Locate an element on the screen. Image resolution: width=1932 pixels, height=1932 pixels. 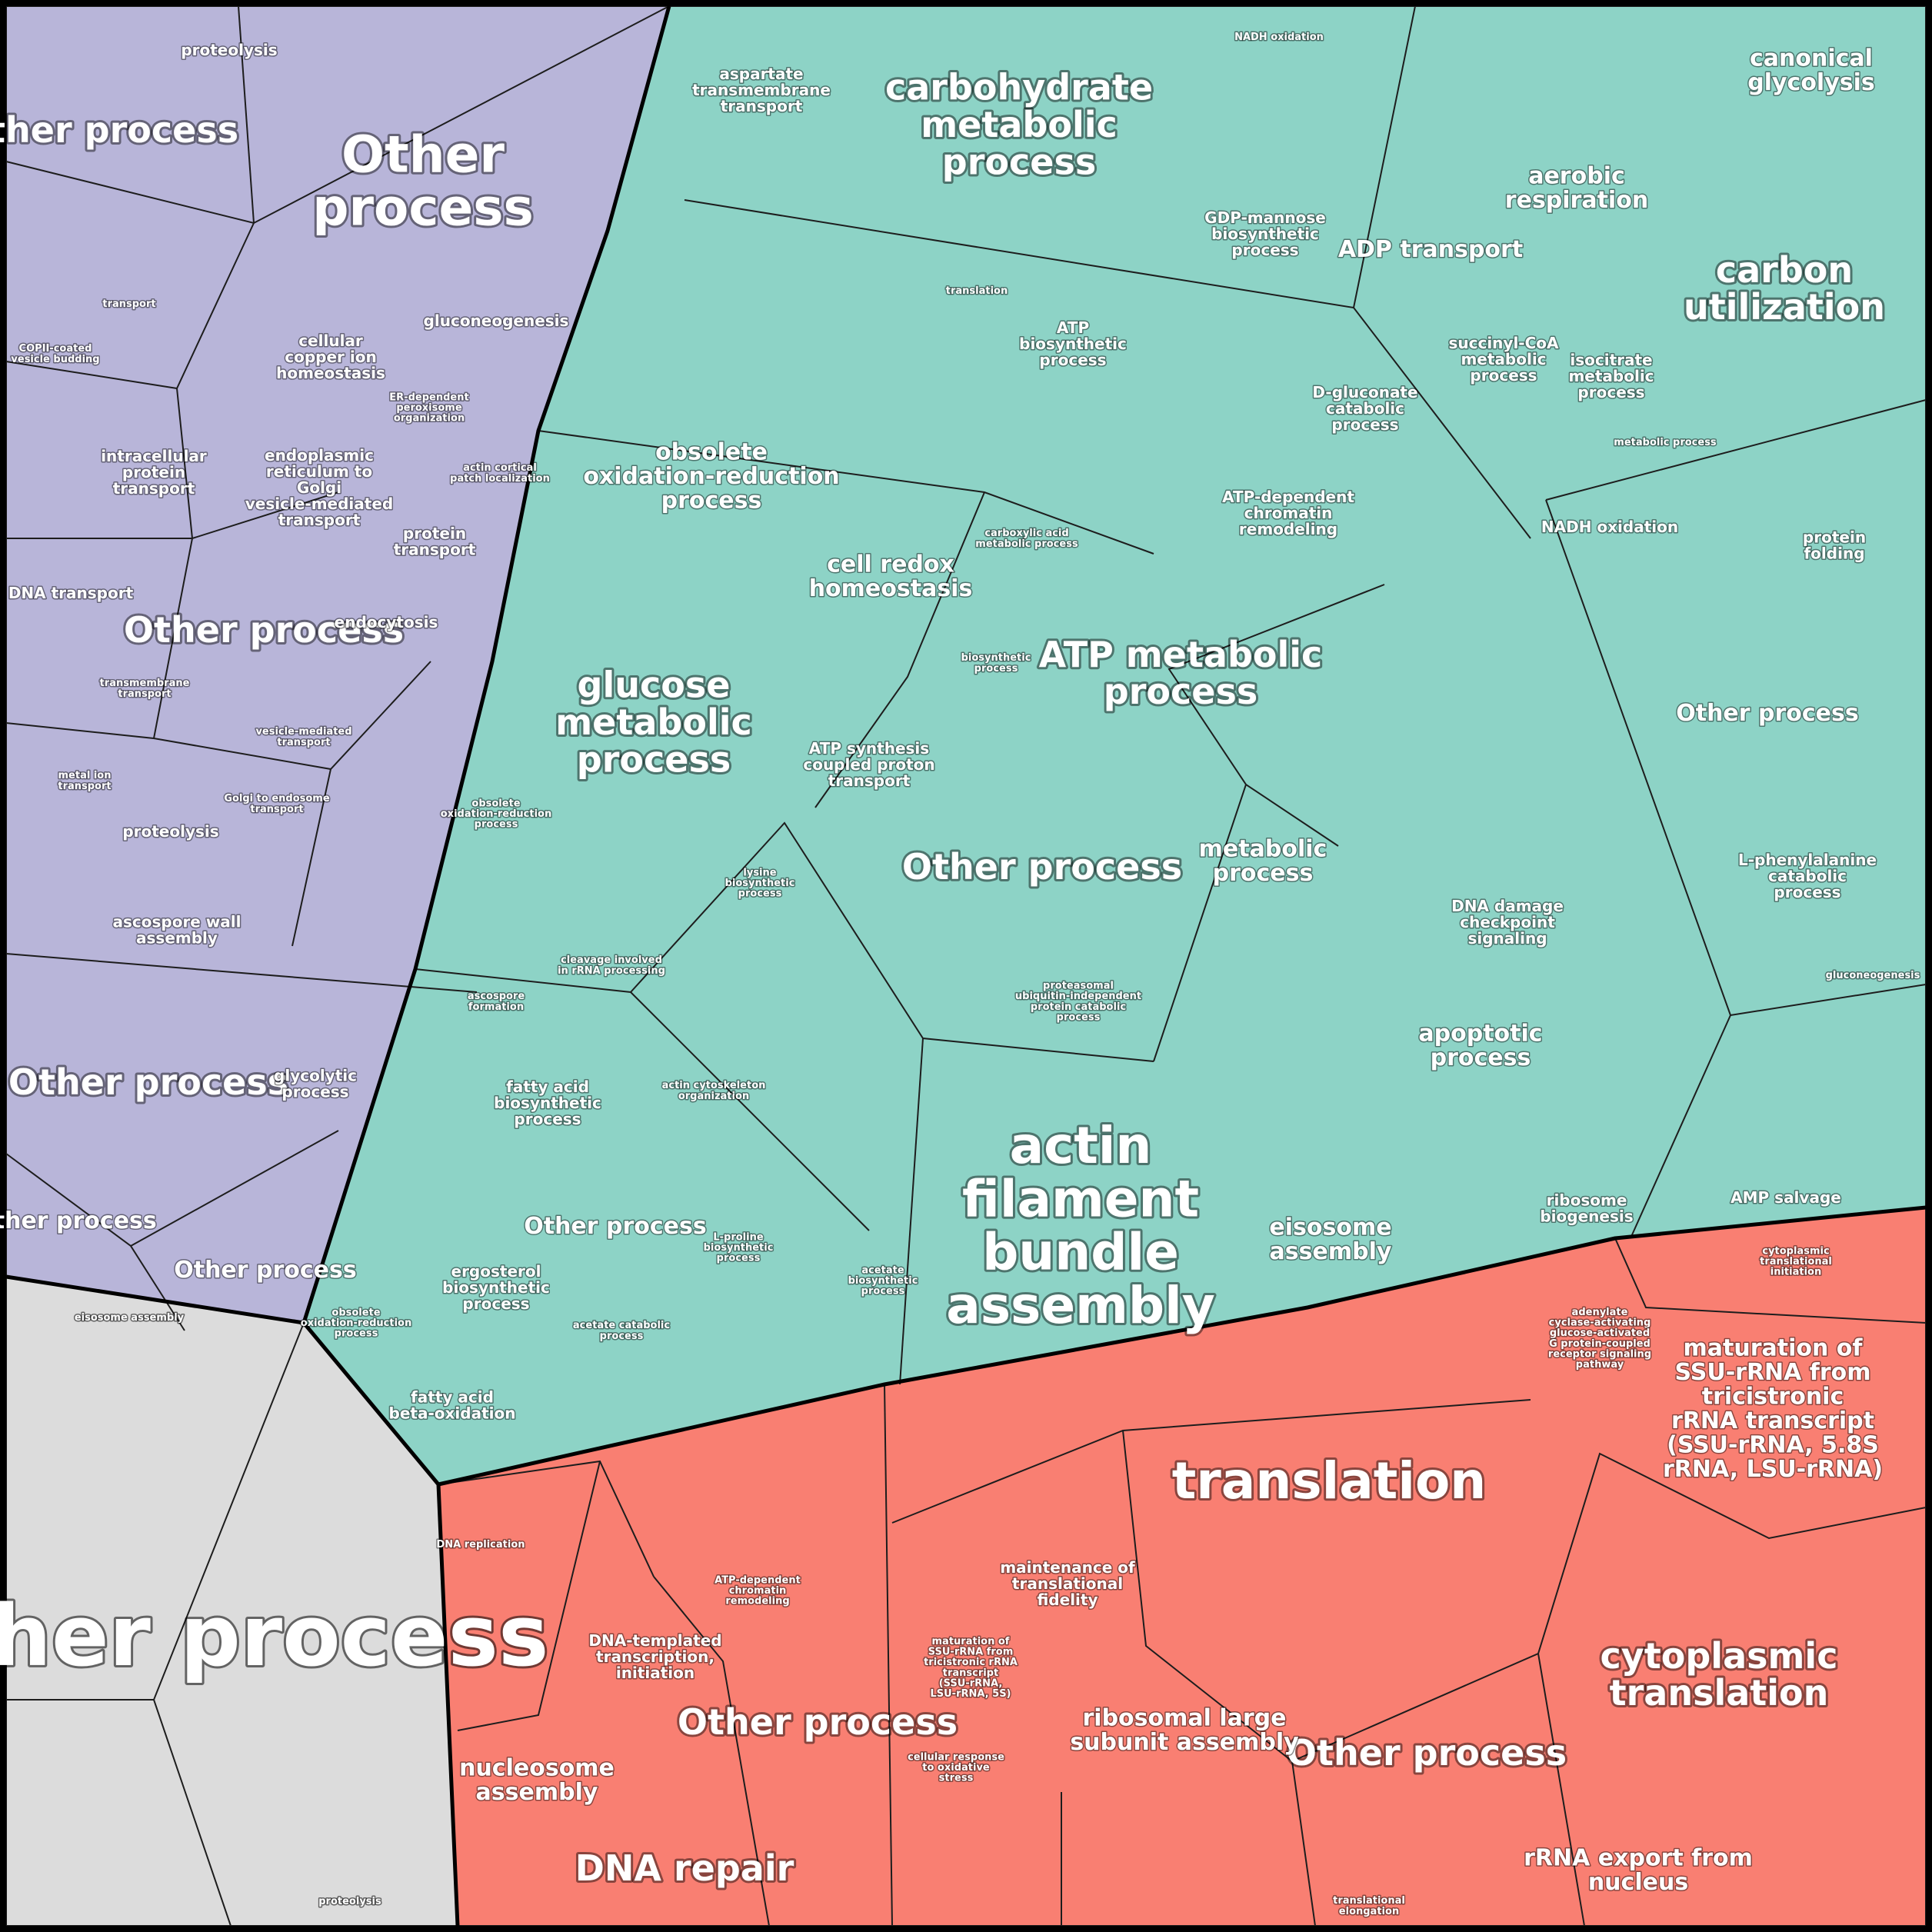
boundary-teal-salmon is located at coordinates (1182, 1346).